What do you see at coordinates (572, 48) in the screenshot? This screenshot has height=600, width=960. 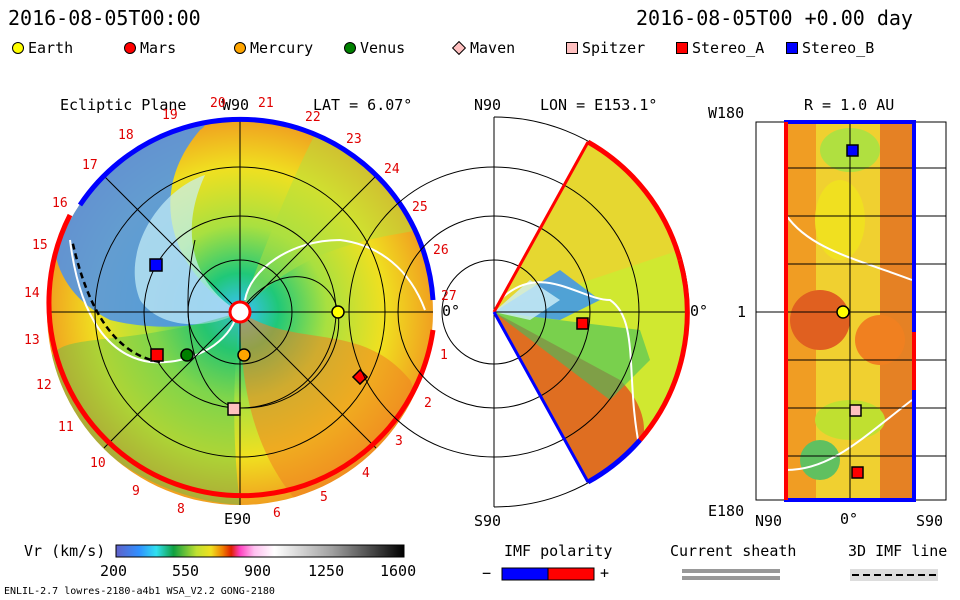 I see `spitzer-marker-icon` at bounding box center [572, 48].